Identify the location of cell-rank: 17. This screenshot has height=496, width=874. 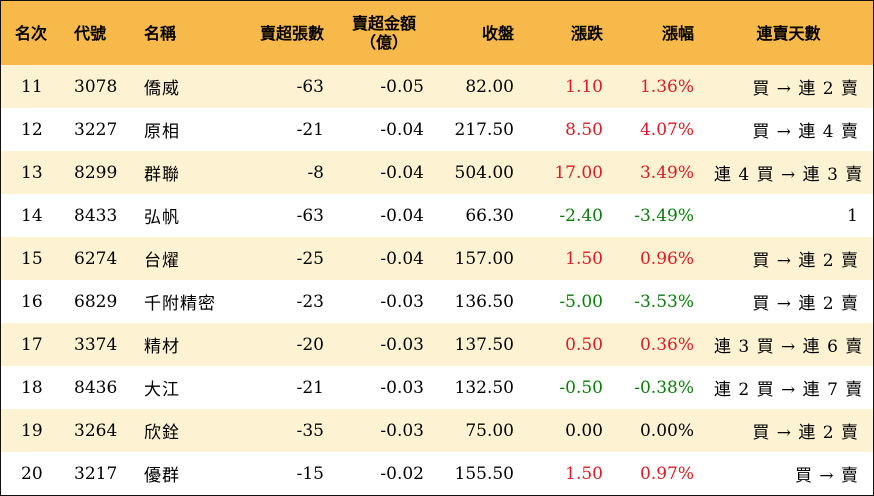
(32, 344).